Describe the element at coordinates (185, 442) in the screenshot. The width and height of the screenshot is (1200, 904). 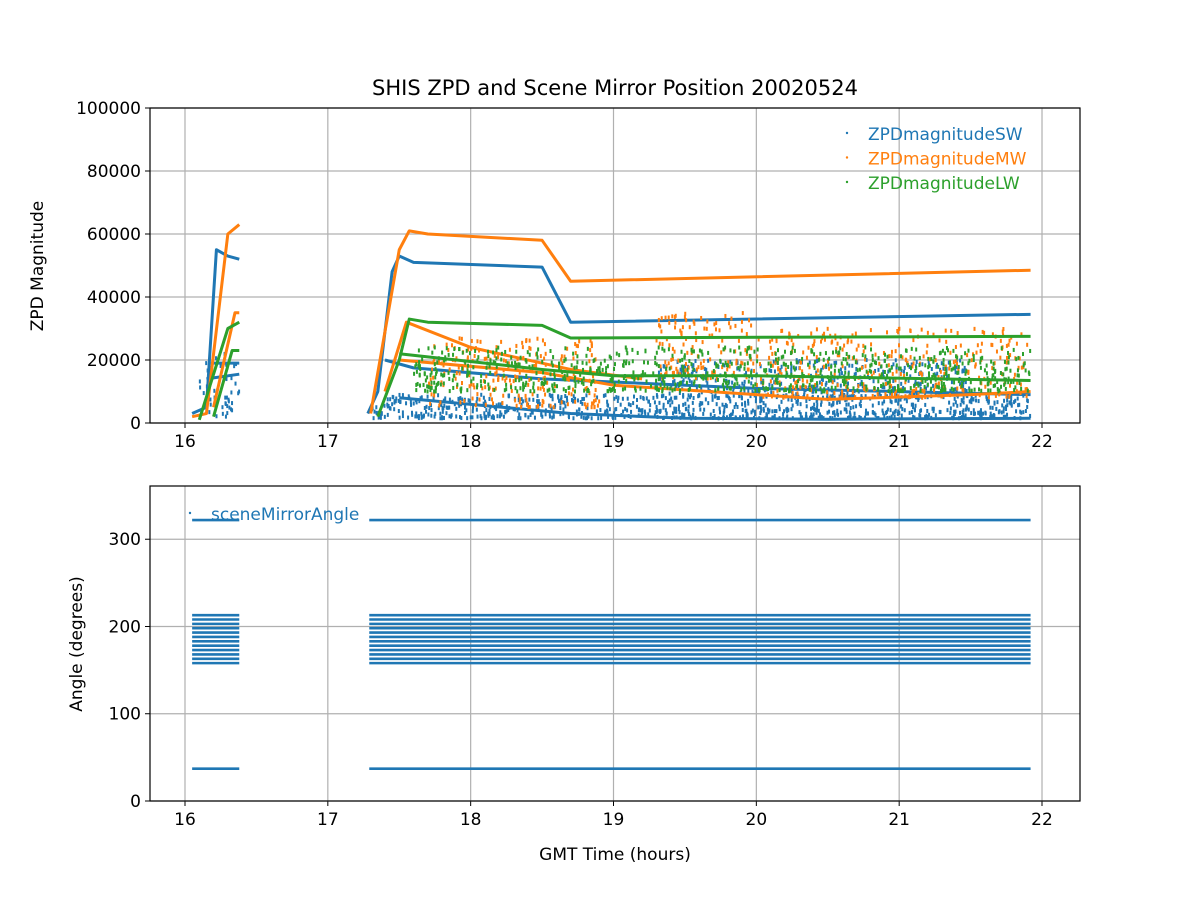
I see `x-tick-label: 16` at that location.